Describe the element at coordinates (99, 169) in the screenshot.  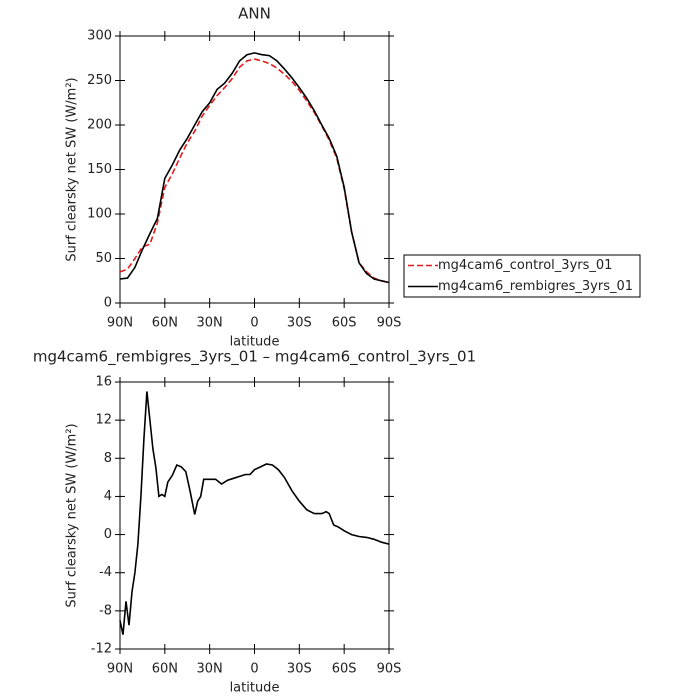
I see `y-tick-label: 150` at that location.